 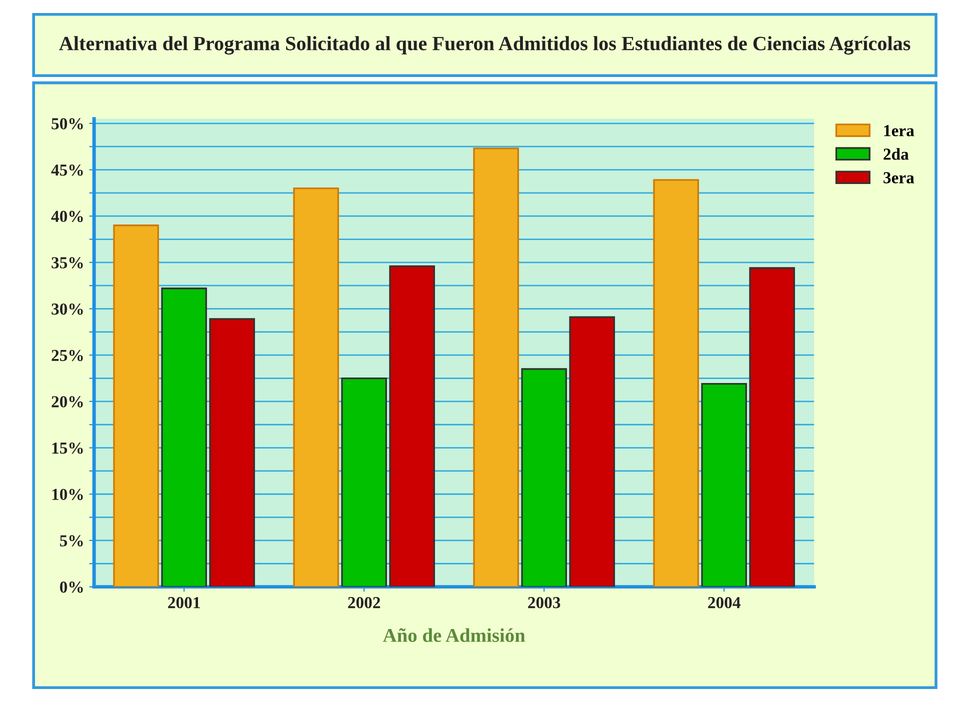 What do you see at coordinates (484, 45) in the screenshot?
I see `chart-title: Alternativa del Programa Solicitado al que Fueron Admitidos los Estudiantes de Ciencias Agrícolas` at bounding box center [484, 45].